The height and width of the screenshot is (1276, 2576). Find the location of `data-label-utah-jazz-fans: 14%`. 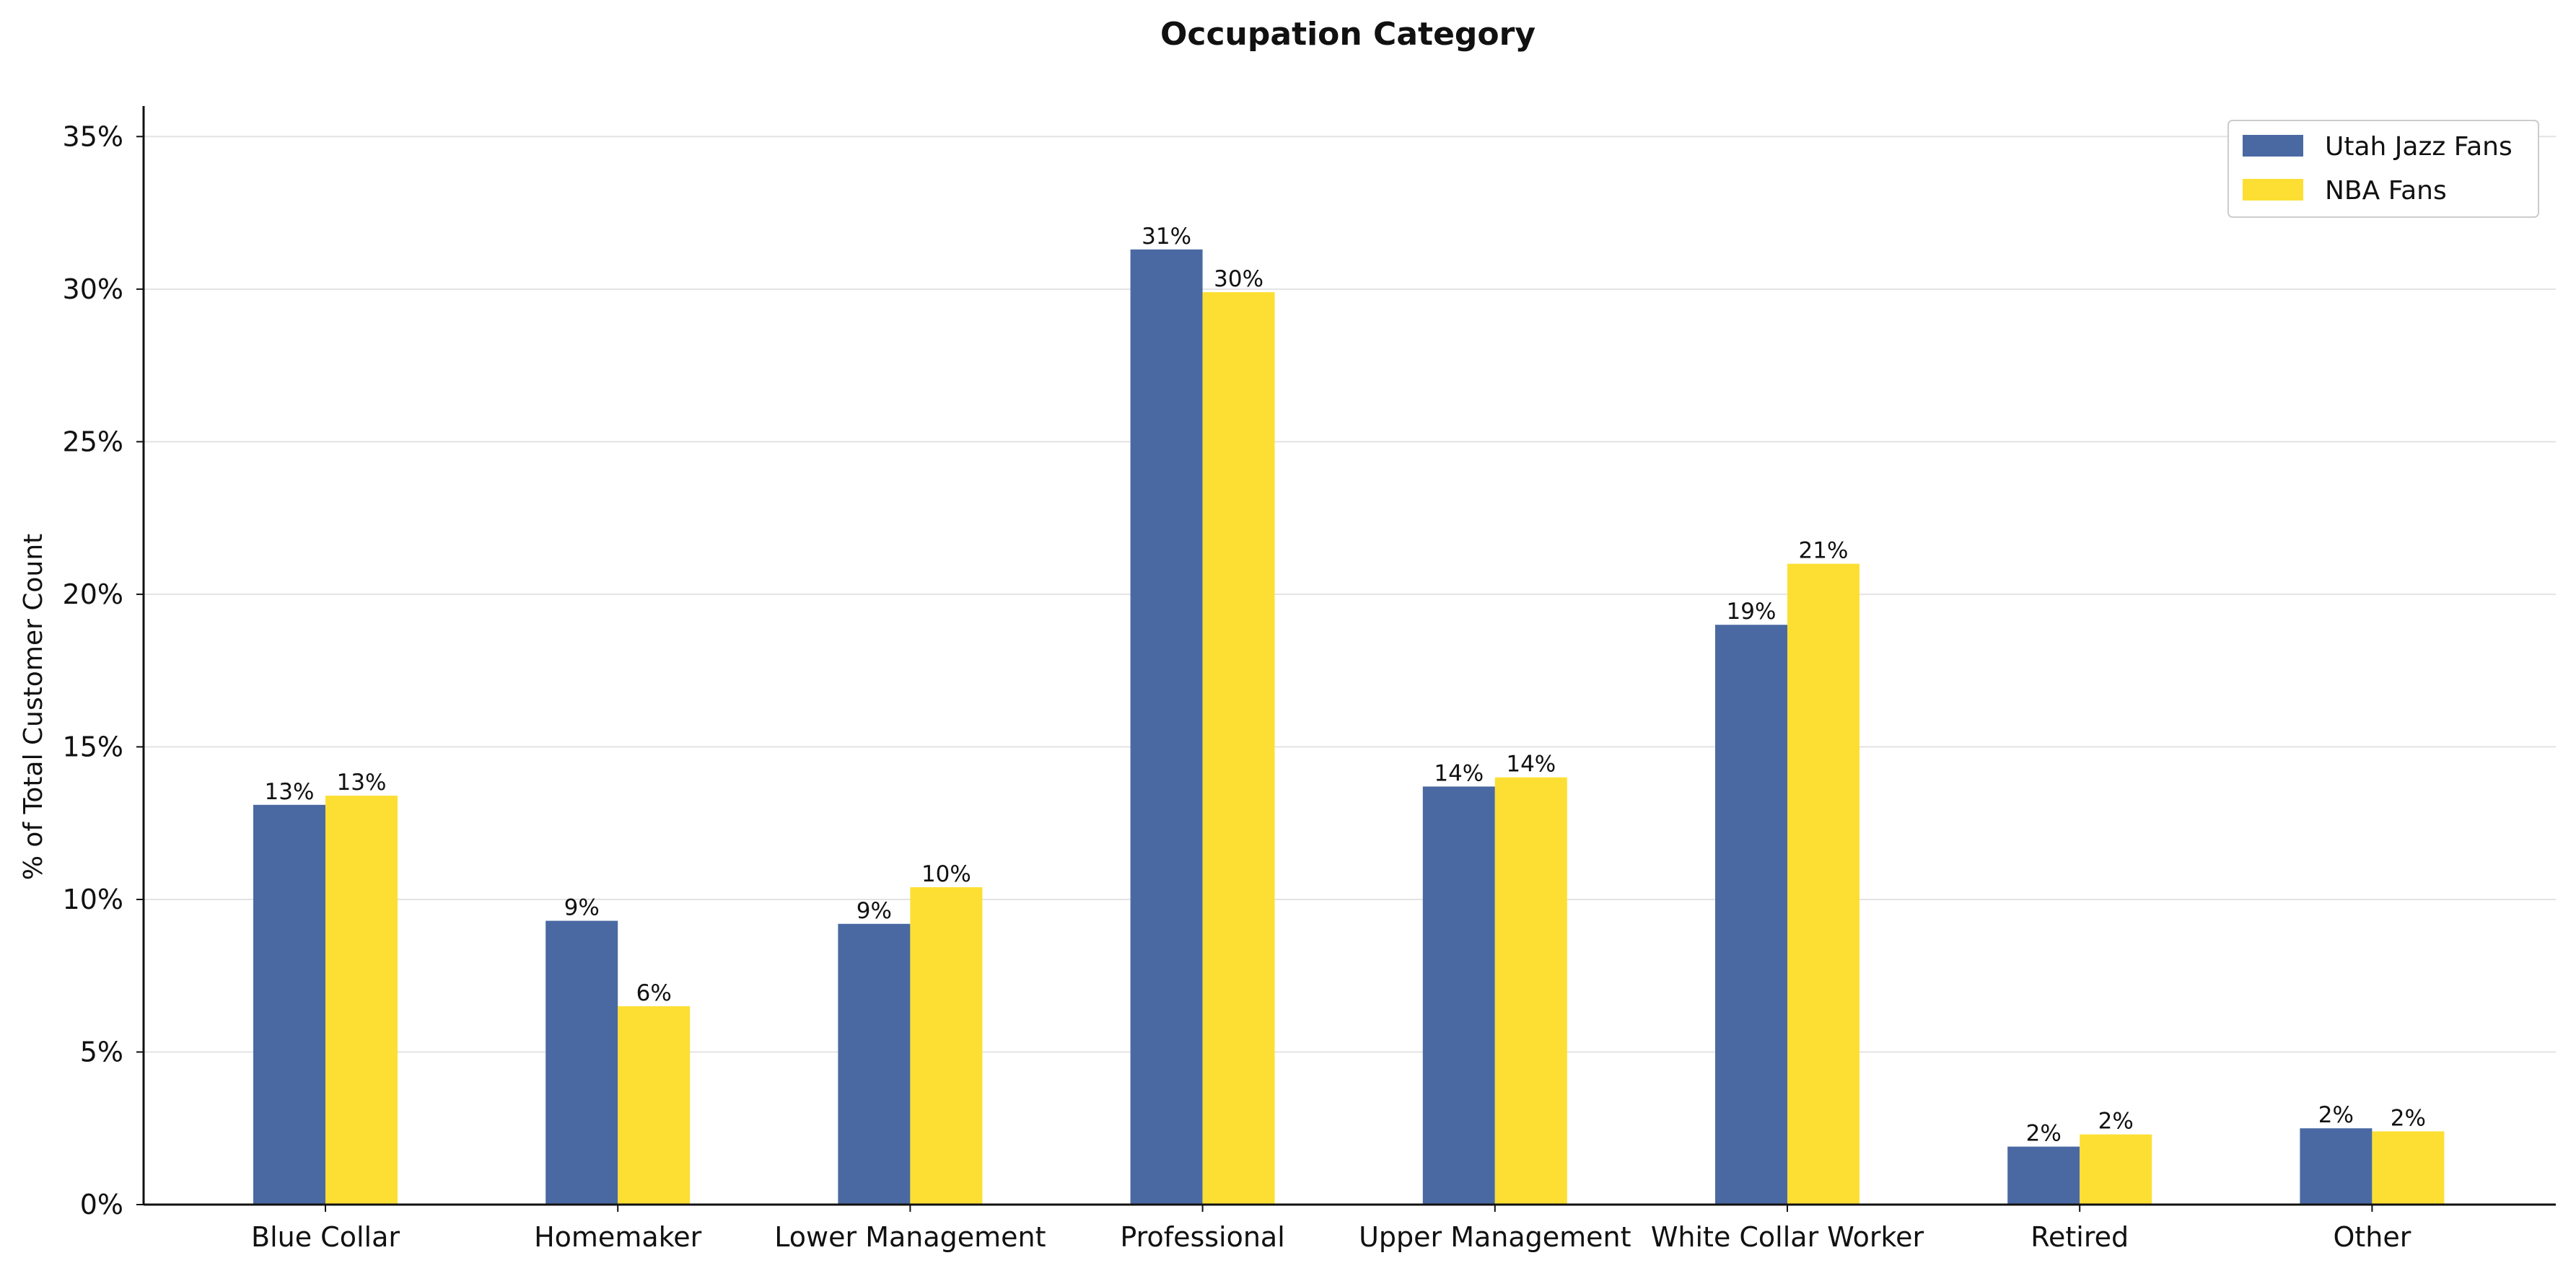

data-label-utah-jazz-fans: 14% is located at coordinates (1459, 773).